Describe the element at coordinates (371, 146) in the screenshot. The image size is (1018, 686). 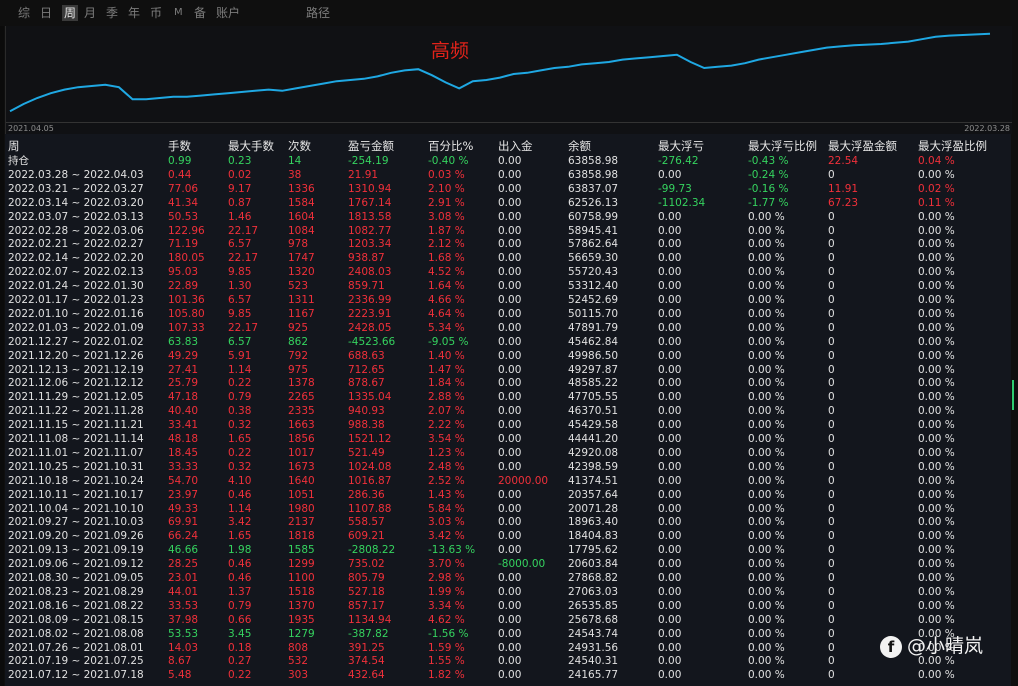
I see `header-cell: 盈亏金额` at that location.